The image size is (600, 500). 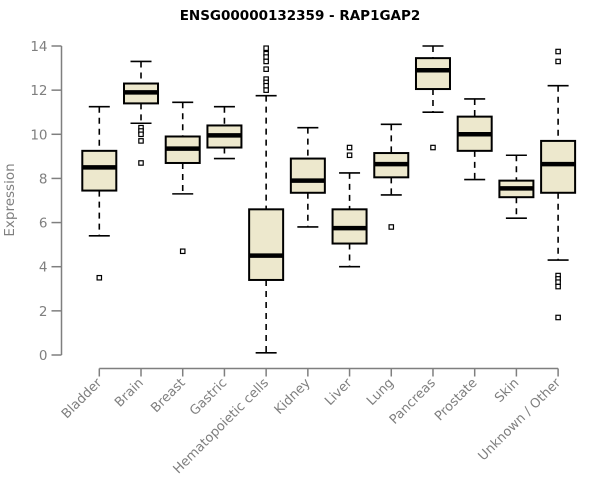 I want to click on y-tick-label: 6, so click(x=43, y=224).